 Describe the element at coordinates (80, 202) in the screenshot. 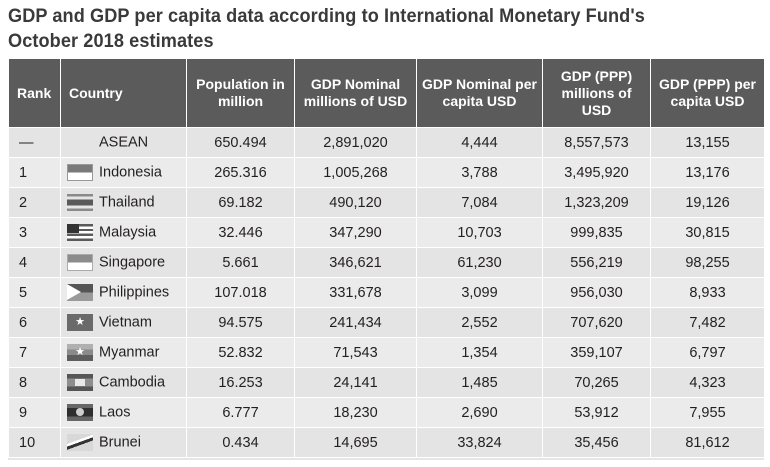

I see `flag-thailand-icon` at that location.